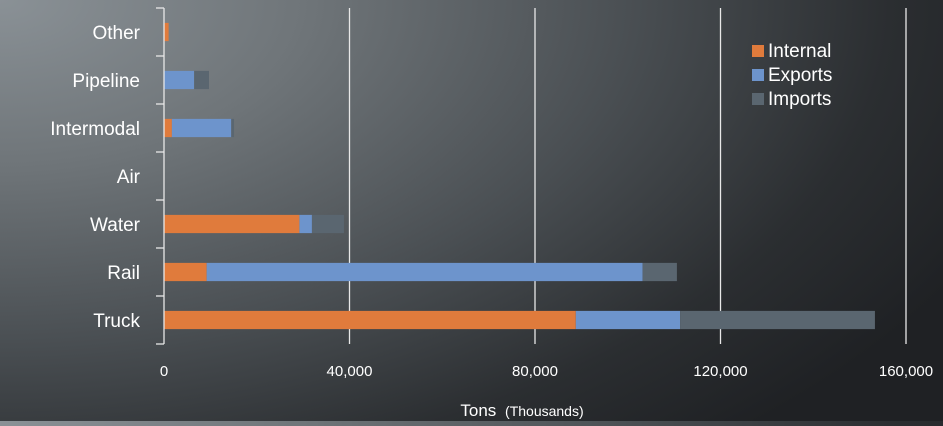 The image size is (943, 426). Describe the element at coordinates (106, 81) in the screenshot. I see `y-tick-label: Pipeline` at that location.